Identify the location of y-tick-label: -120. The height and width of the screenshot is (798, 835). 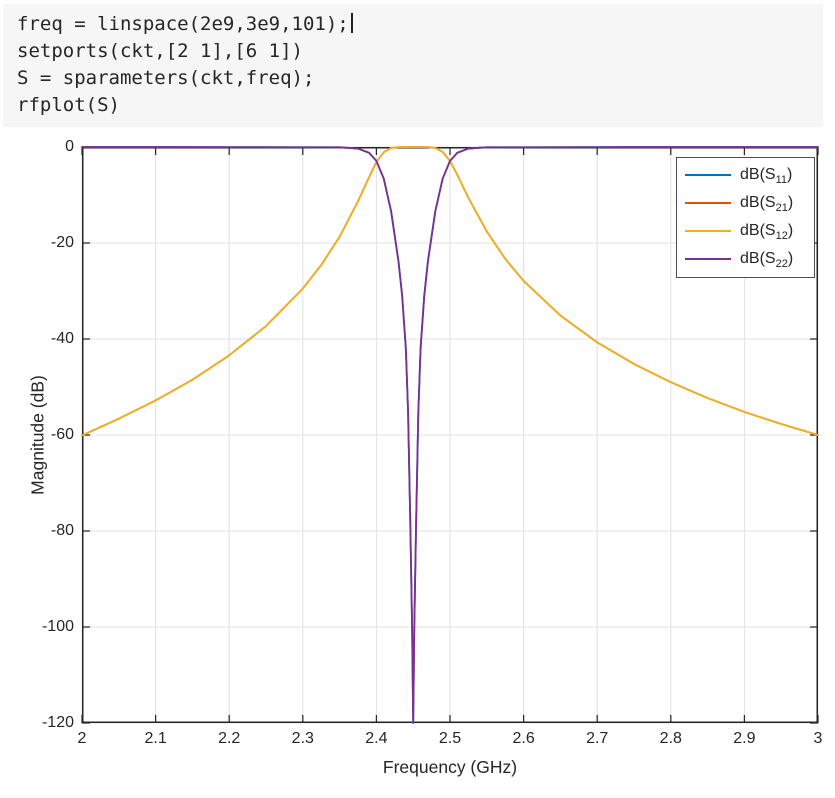
(57, 722).